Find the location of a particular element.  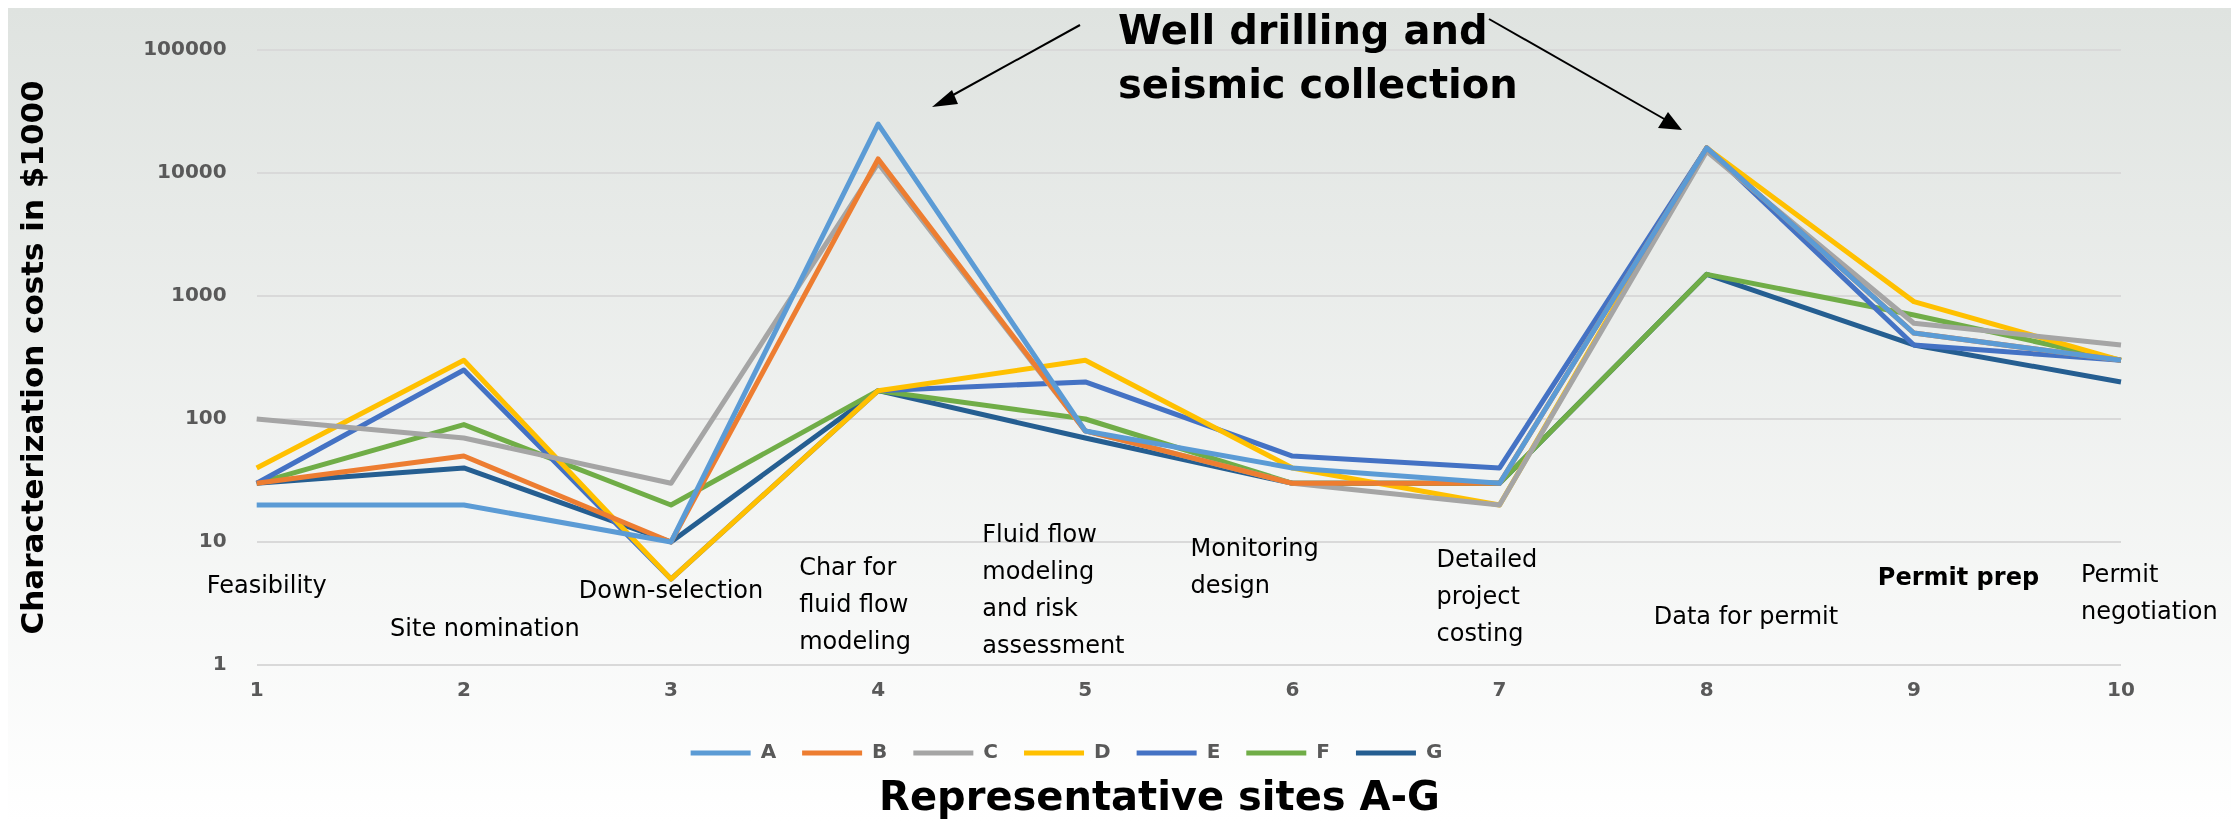

legend-label: G is located at coordinates (1434, 751).